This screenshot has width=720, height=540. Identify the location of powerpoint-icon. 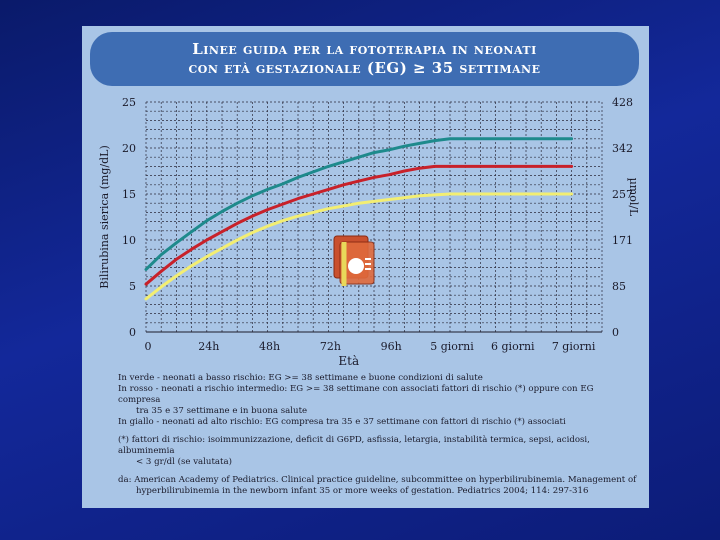
(354, 260).